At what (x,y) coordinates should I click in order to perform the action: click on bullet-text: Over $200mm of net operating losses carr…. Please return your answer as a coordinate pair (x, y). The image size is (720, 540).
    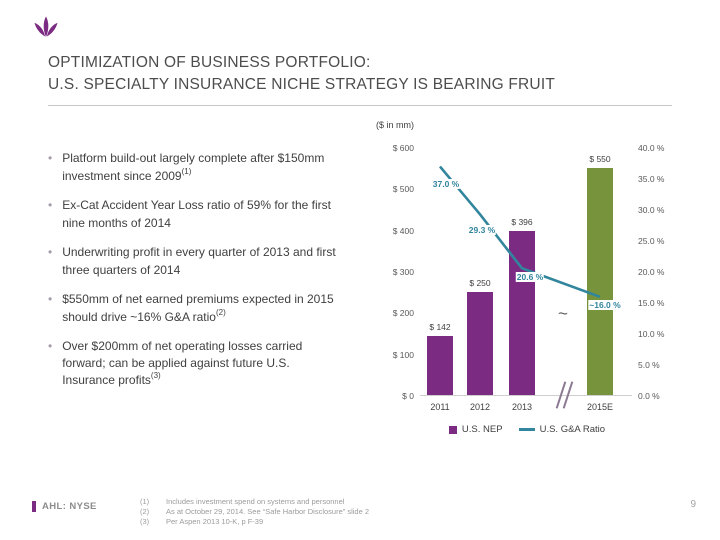
    Looking at the image, I should click on (182, 363).